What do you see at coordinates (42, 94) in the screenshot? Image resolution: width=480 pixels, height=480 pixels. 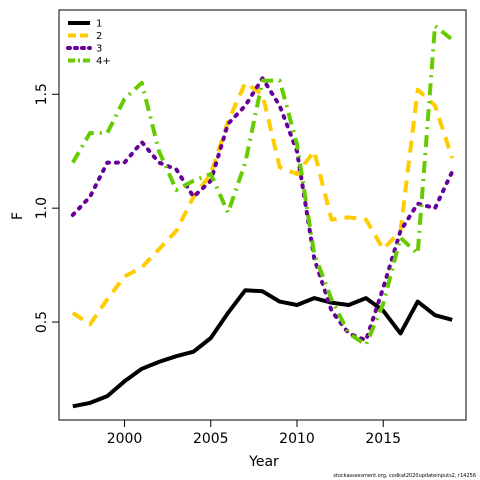 I see `y-tick-label: 1.5` at bounding box center [42, 94].